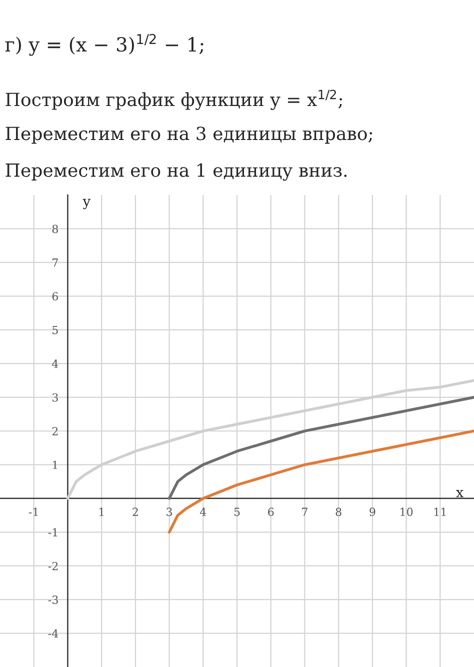 Image resolution: width=474 pixels, height=667 pixels. Describe the element at coordinates (203, 512) in the screenshot. I see `x-tick-label: 4` at that location.